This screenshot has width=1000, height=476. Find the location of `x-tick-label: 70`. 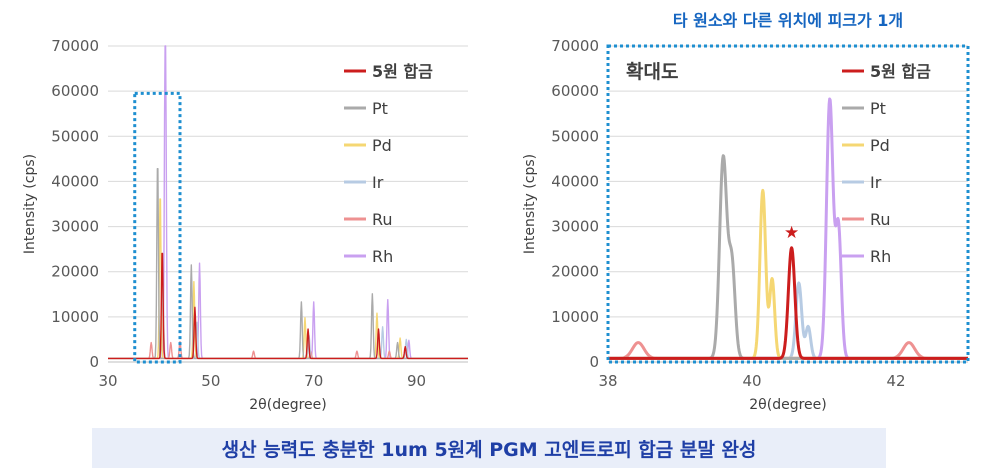

x-tick-label: 70 is located at coordinates (313, 381).